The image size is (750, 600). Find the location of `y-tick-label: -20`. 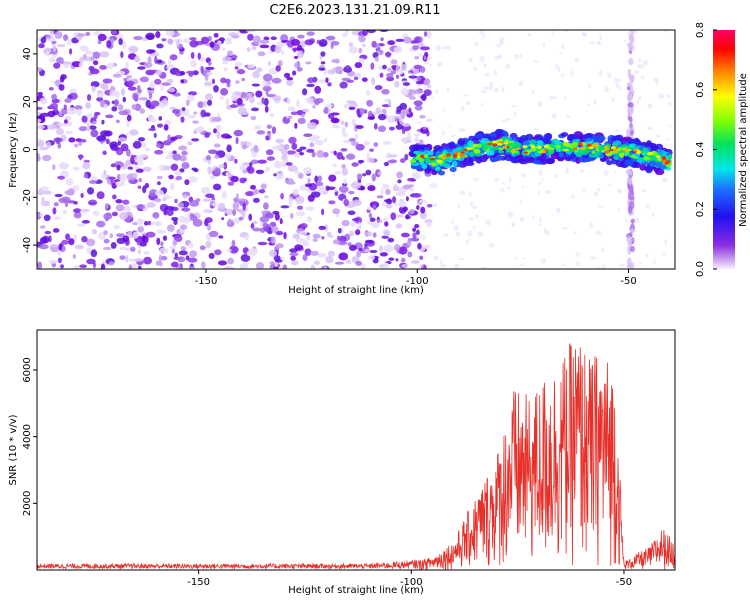

y-tick-label: -20 is located at coordinates (27, 197).